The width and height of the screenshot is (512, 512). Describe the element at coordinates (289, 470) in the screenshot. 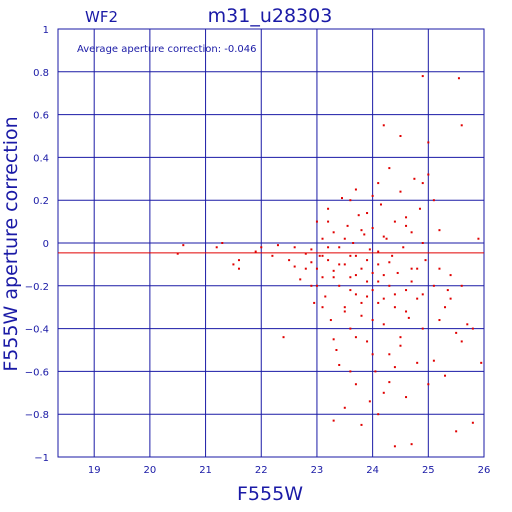

I see `x-tick-labels: 19 20 21 22 23 24 25 26` at that location.